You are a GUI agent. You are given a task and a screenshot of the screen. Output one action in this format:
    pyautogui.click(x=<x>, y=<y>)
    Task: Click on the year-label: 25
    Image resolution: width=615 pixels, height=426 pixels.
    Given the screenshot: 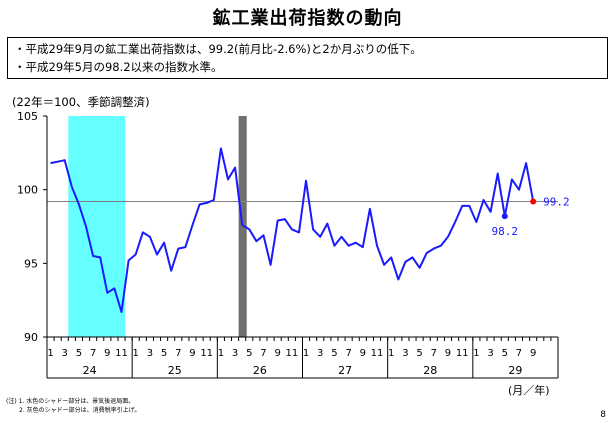 What is the action you would take?
    pyautogui.click(x=175, y=370)
    